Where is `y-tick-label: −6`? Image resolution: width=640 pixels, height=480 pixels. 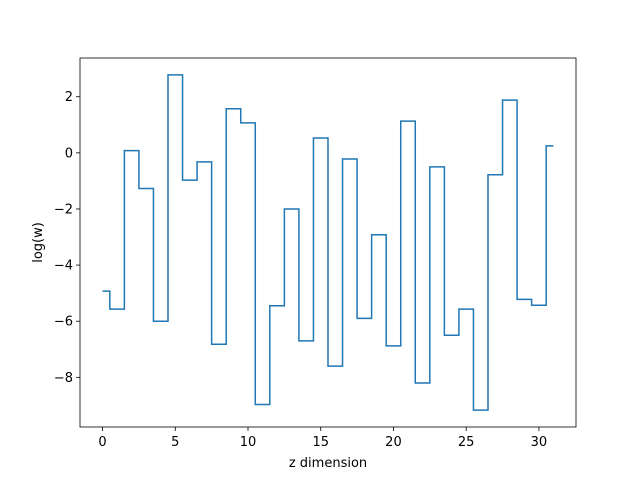
y-tick-label: −6 is located at coordinates (63, 322).